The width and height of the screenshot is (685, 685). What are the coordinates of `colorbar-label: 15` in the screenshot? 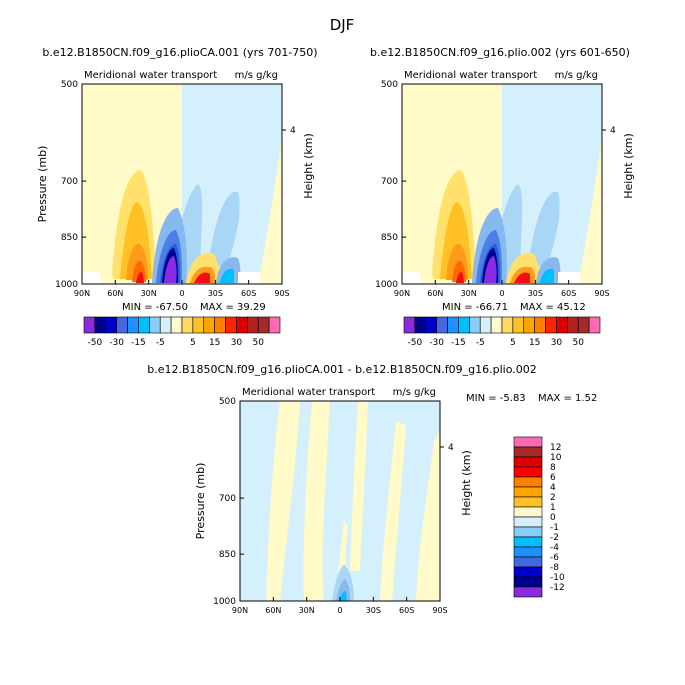 It's located at (214, 343).